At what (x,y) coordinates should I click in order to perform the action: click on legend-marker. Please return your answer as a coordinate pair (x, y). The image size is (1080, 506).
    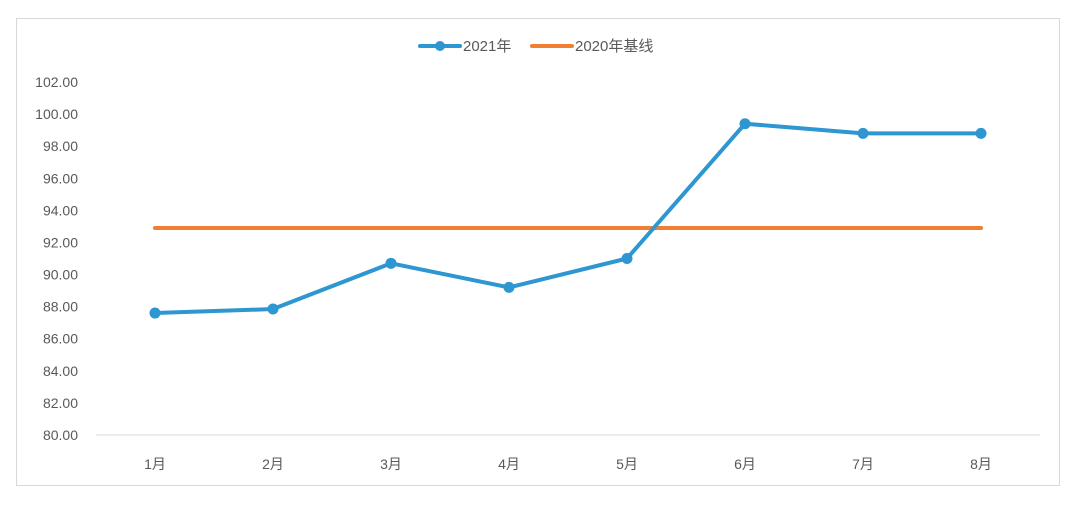
    Looking at the image, I should click on (440, 46).